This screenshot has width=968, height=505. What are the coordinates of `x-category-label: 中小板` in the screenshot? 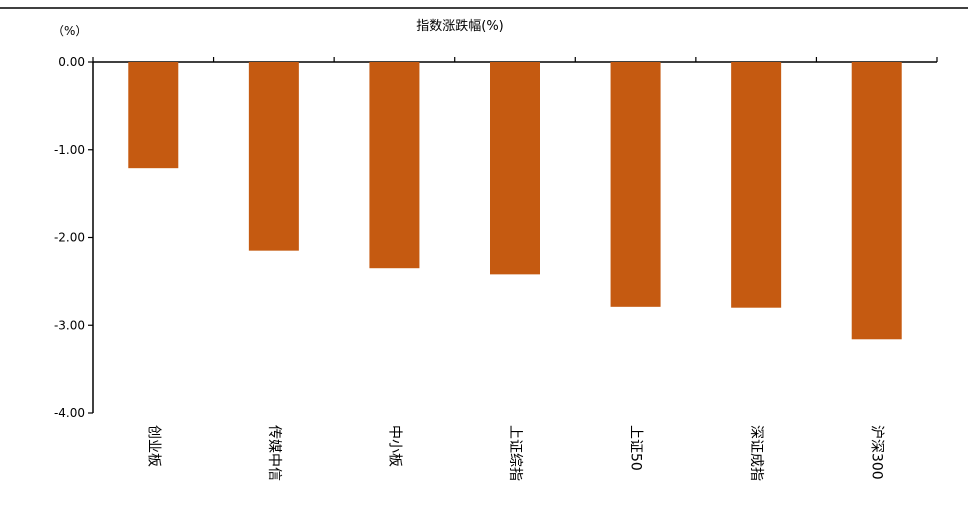 It's located at (394, 446).